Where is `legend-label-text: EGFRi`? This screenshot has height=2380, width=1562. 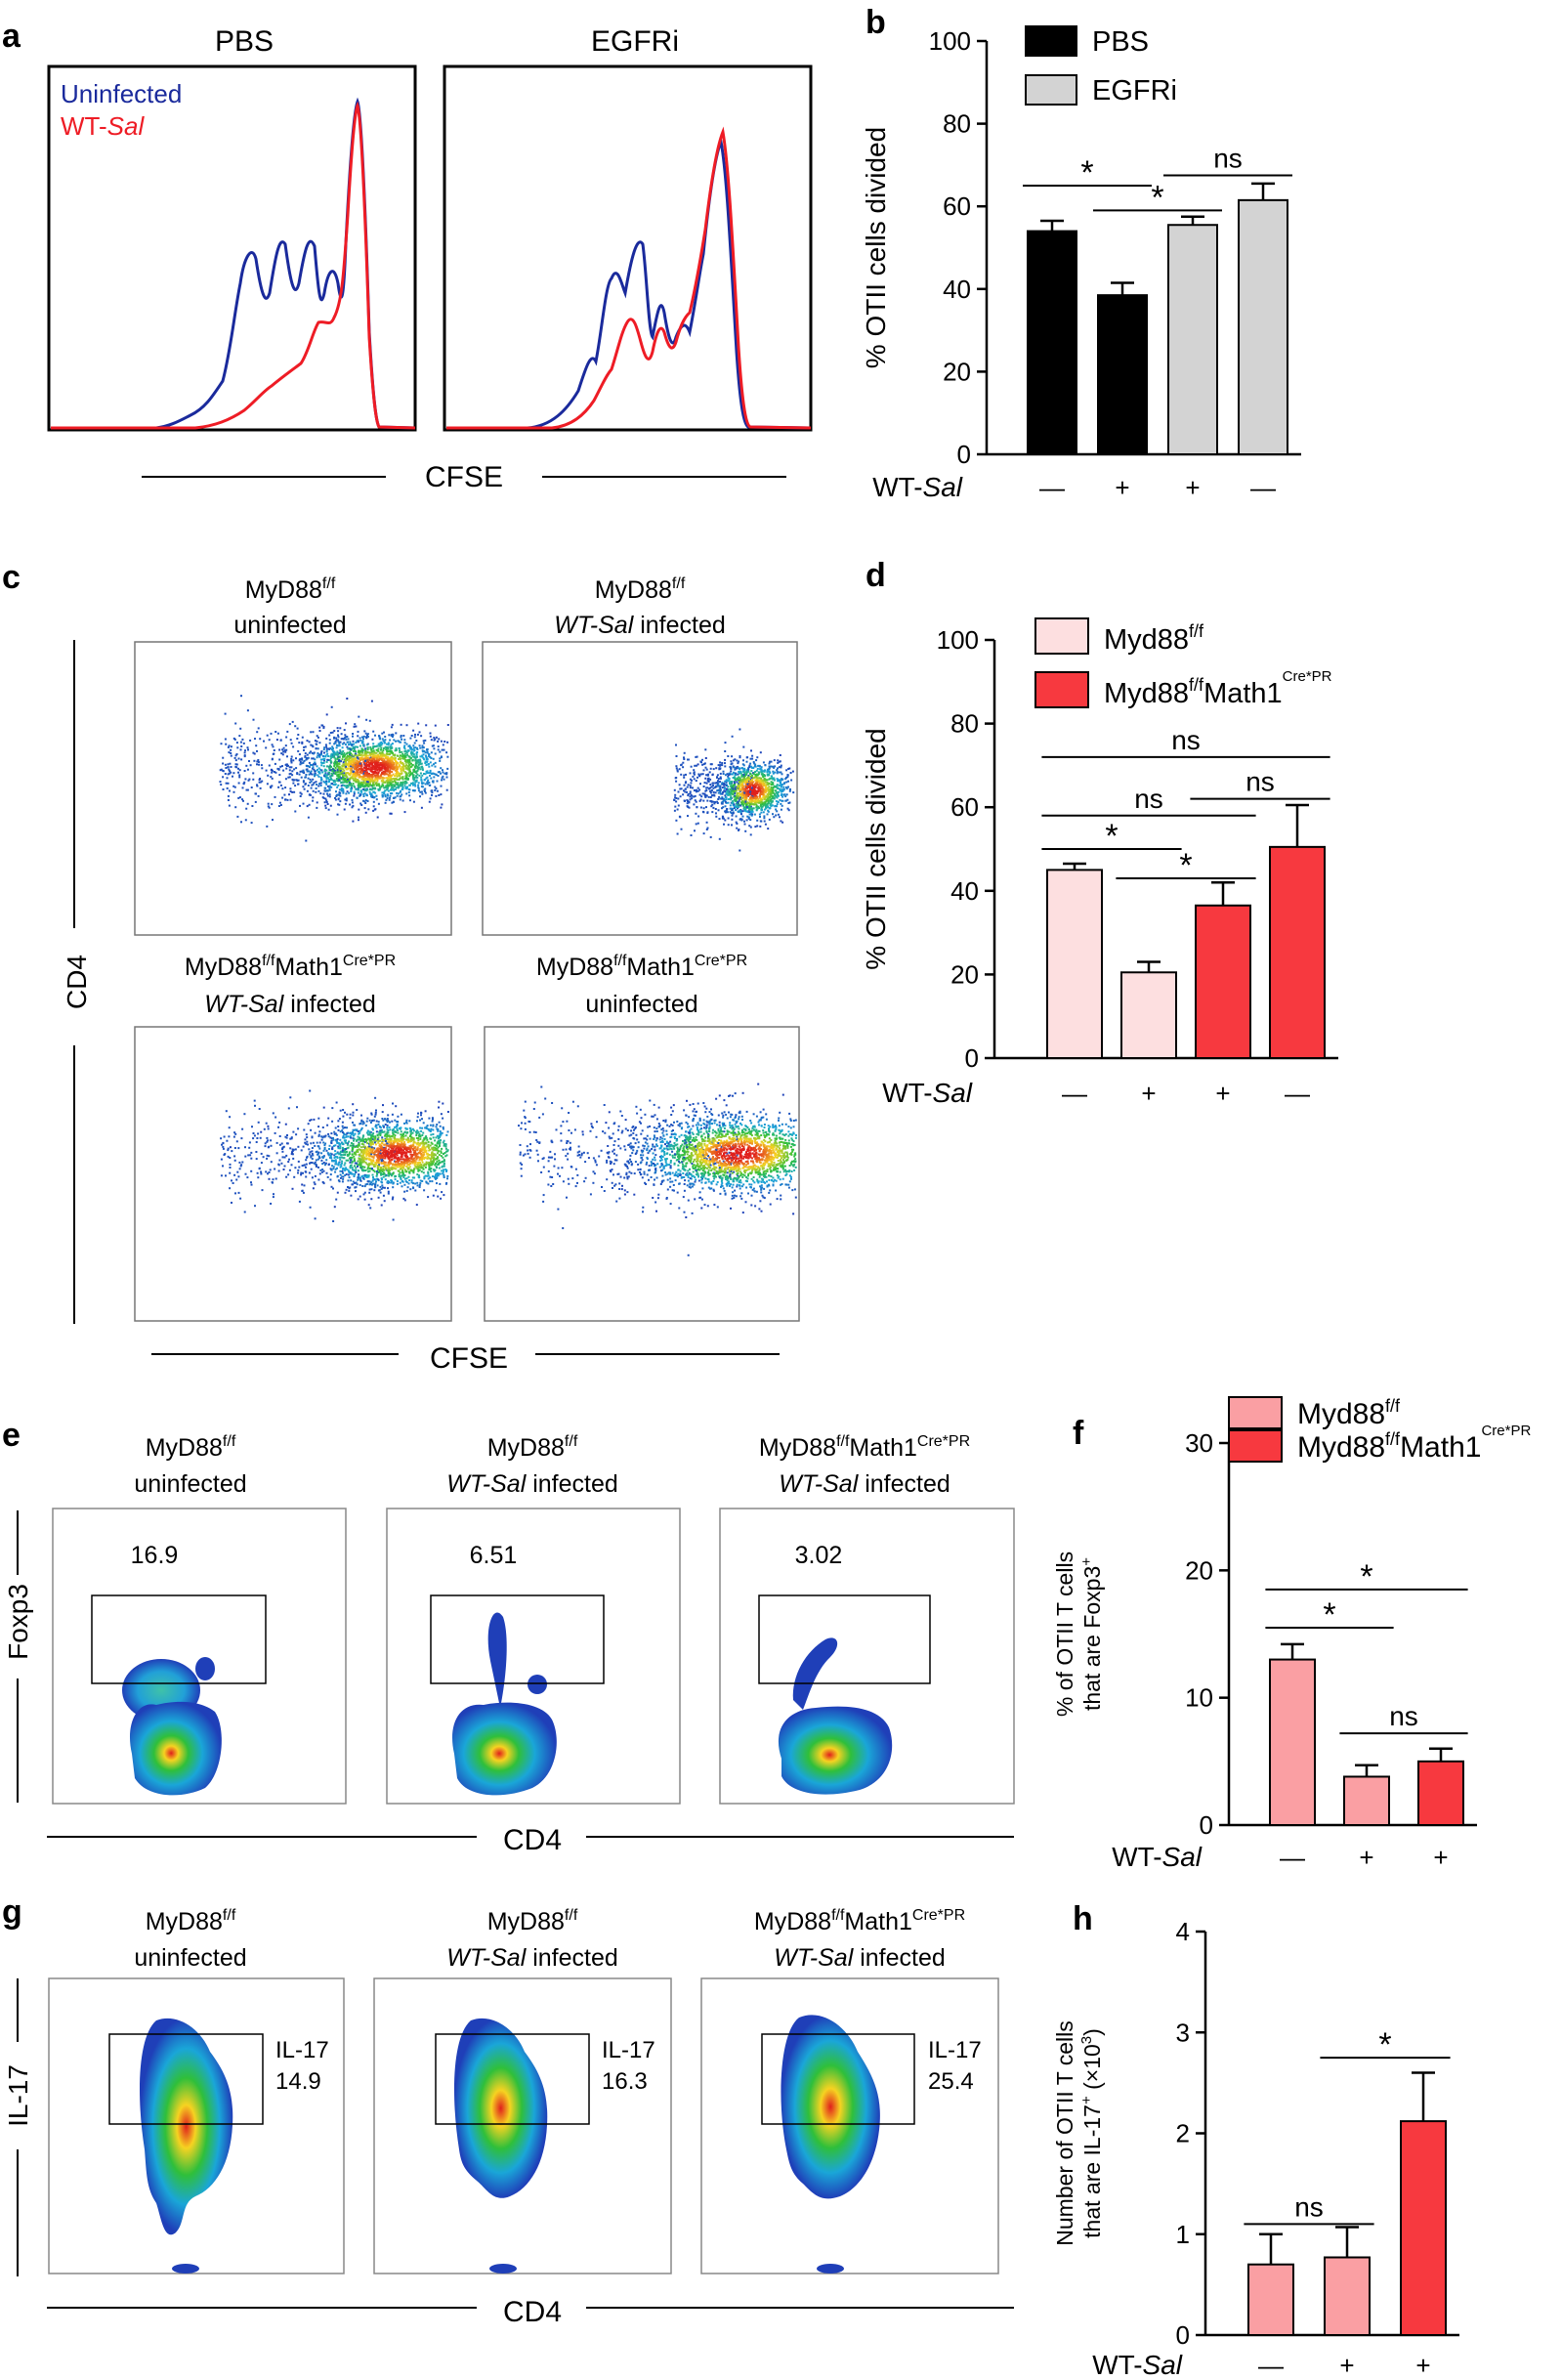
legend-label-text: EGFRi is located at coordinates (1134, 90).